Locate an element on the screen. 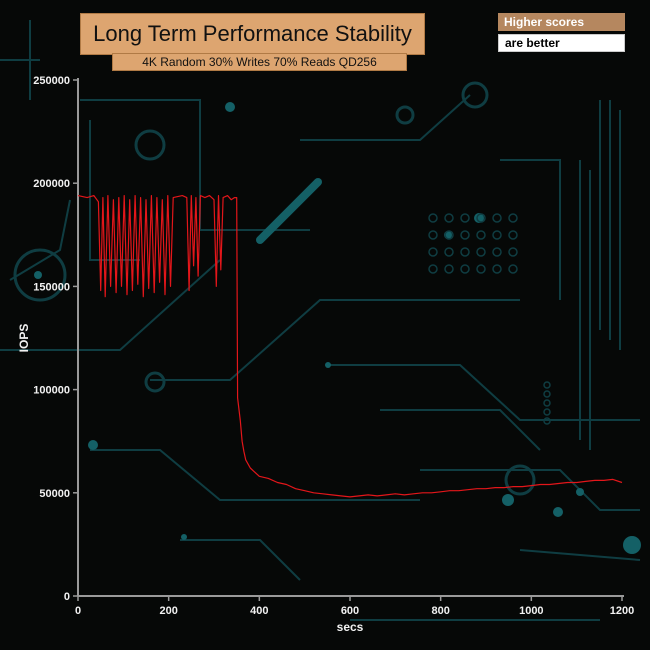 The width and height of the screenshot is (650, 650). x-tick-label: 200 is located at coordinates (168, 611).